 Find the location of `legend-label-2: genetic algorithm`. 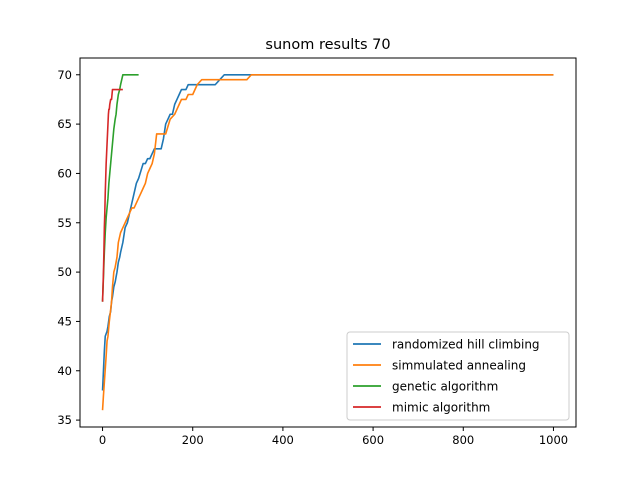

legend-label-2: genetic algorithm is located at coordinates (445, 387).